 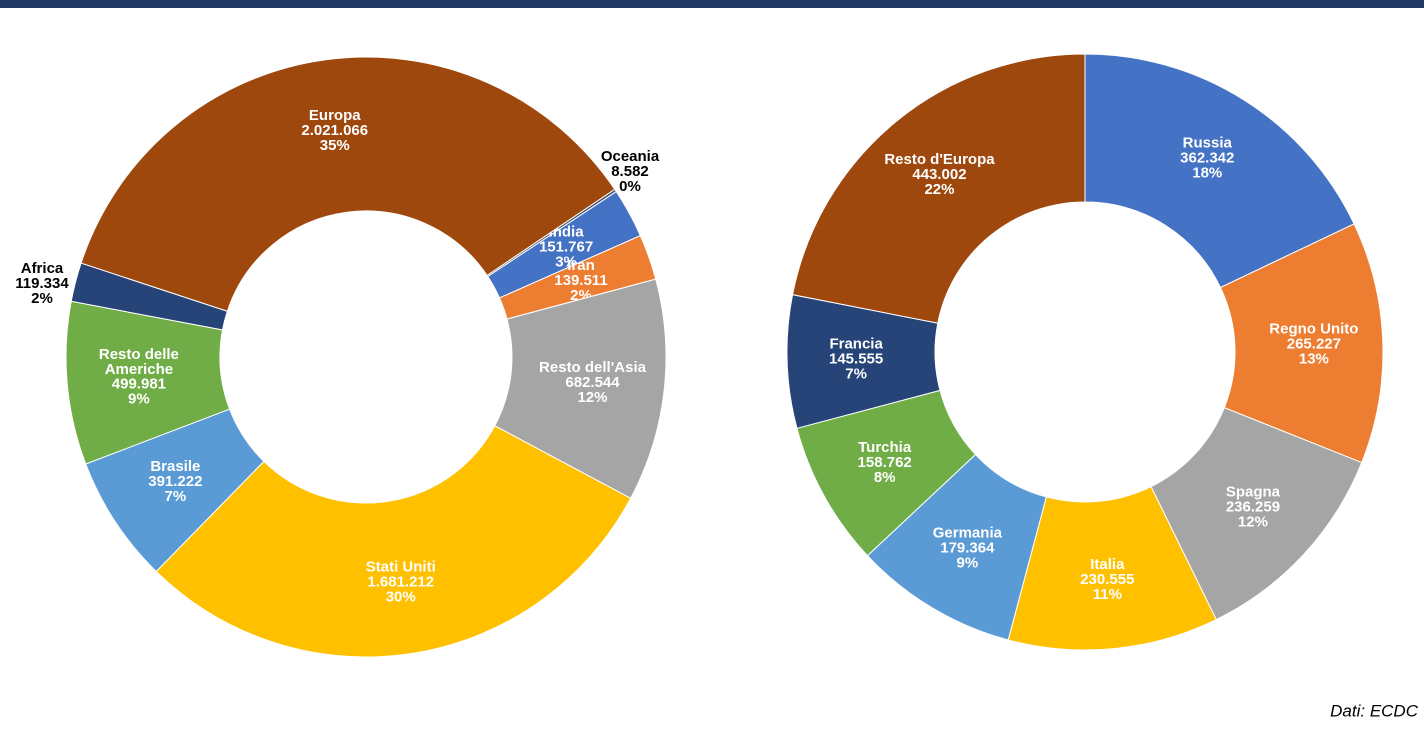 I want to click on slice-name: Resto d'Europa, so click(x=939, y=159).